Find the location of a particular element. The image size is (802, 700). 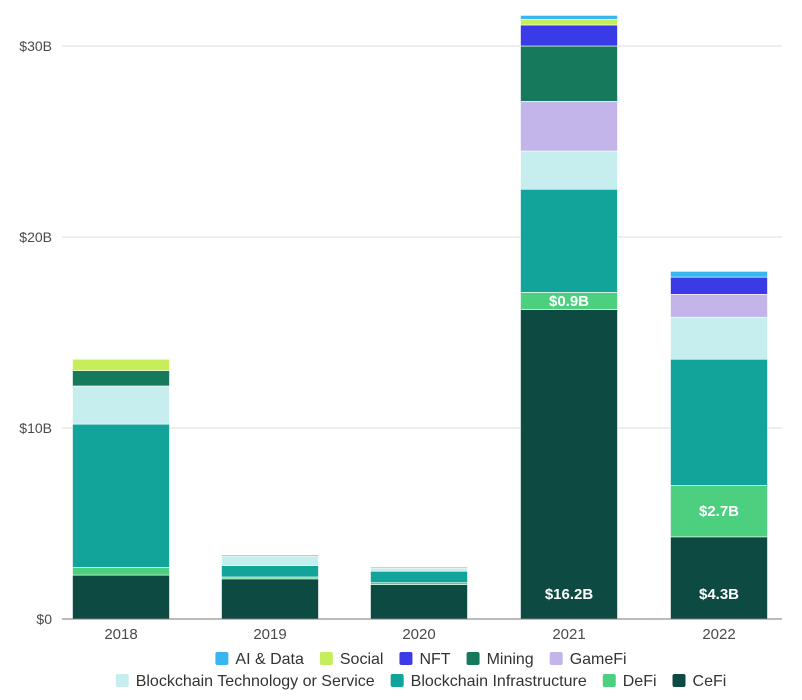

legend-item-blockchain-infrastructure: Blockchain Infrastructure is located at coordinates (488, 681).